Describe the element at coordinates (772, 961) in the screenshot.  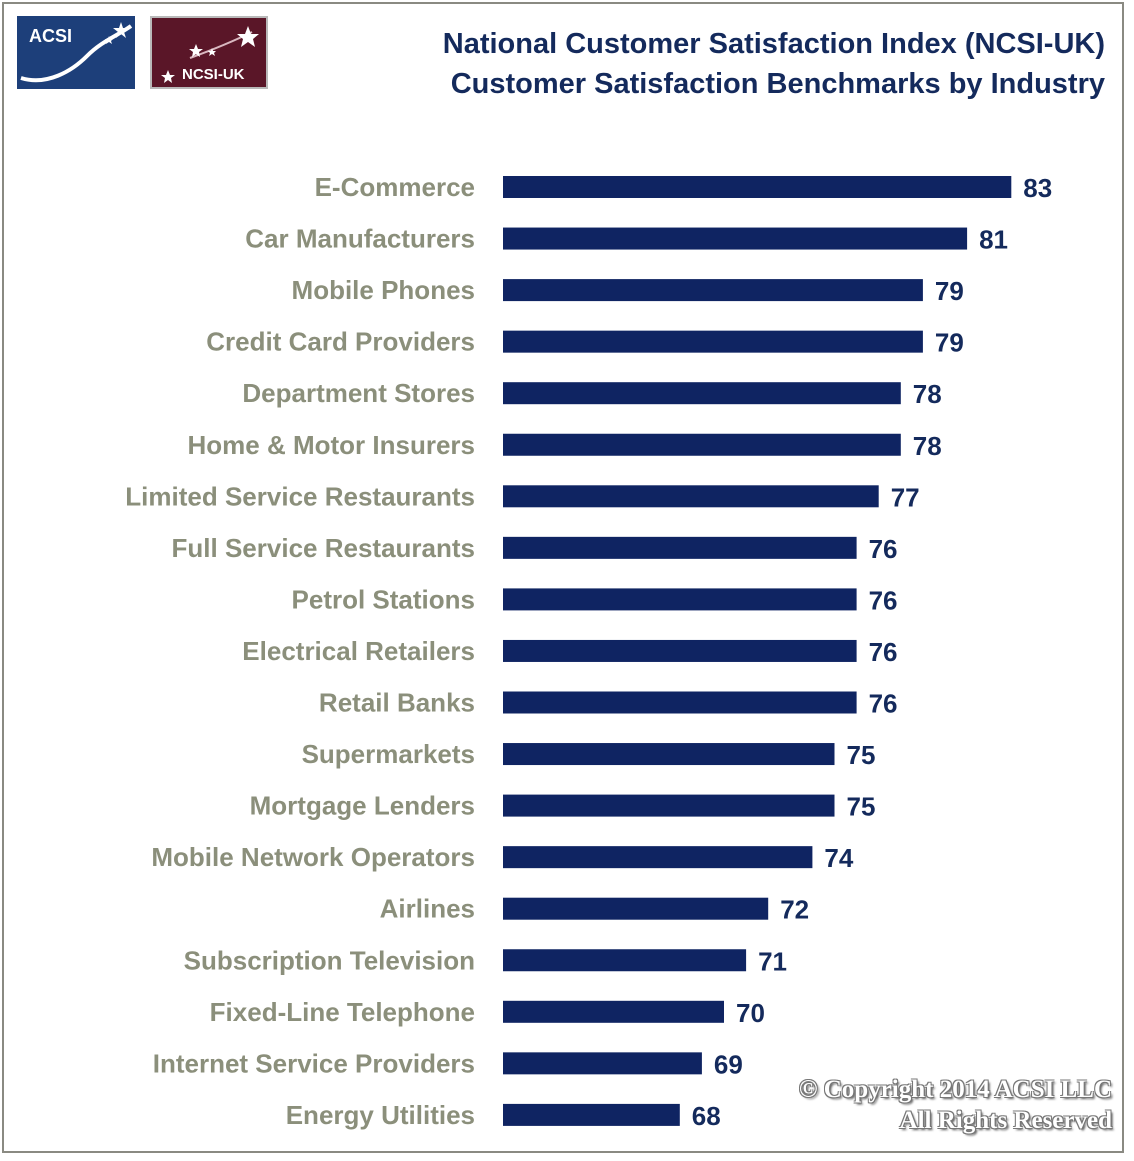
I see `value-label: 71` at that location.